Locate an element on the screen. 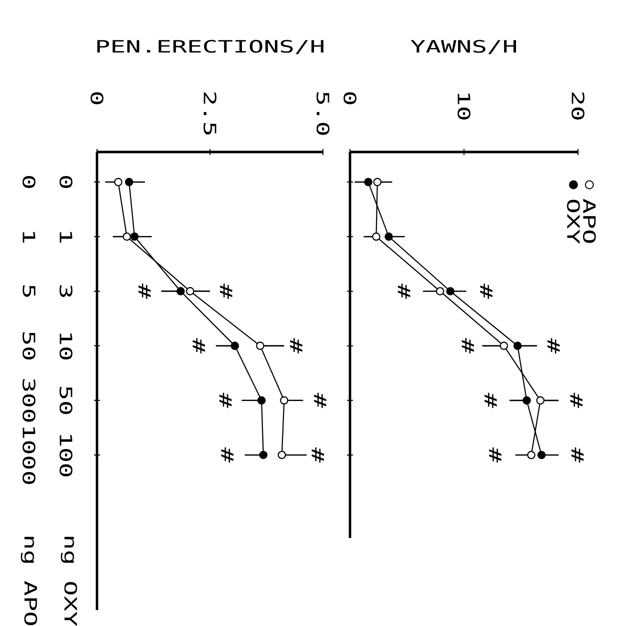  x-axis-title: YAWNS/H is located at coordinates (463, 47).